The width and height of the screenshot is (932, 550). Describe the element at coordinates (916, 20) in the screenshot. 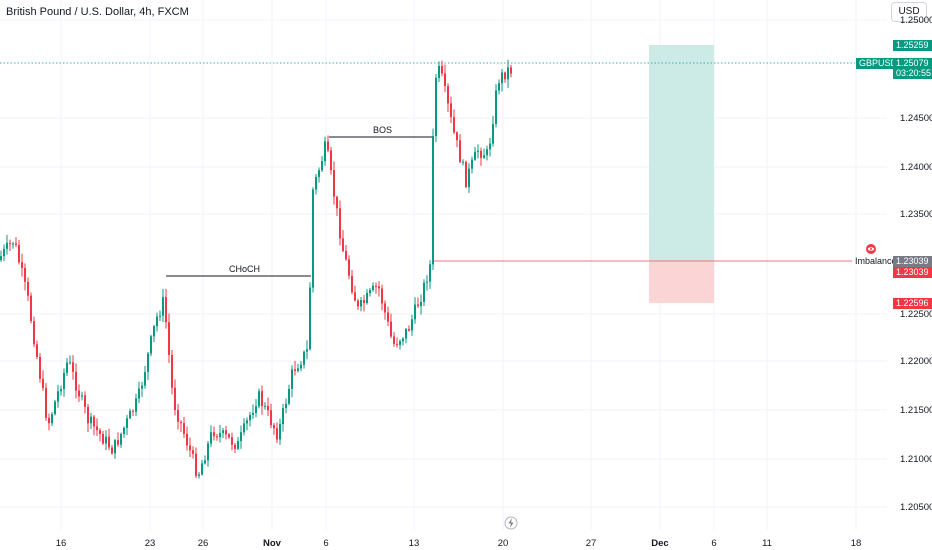

I see `y-tick-label: 1.25000` at that location.